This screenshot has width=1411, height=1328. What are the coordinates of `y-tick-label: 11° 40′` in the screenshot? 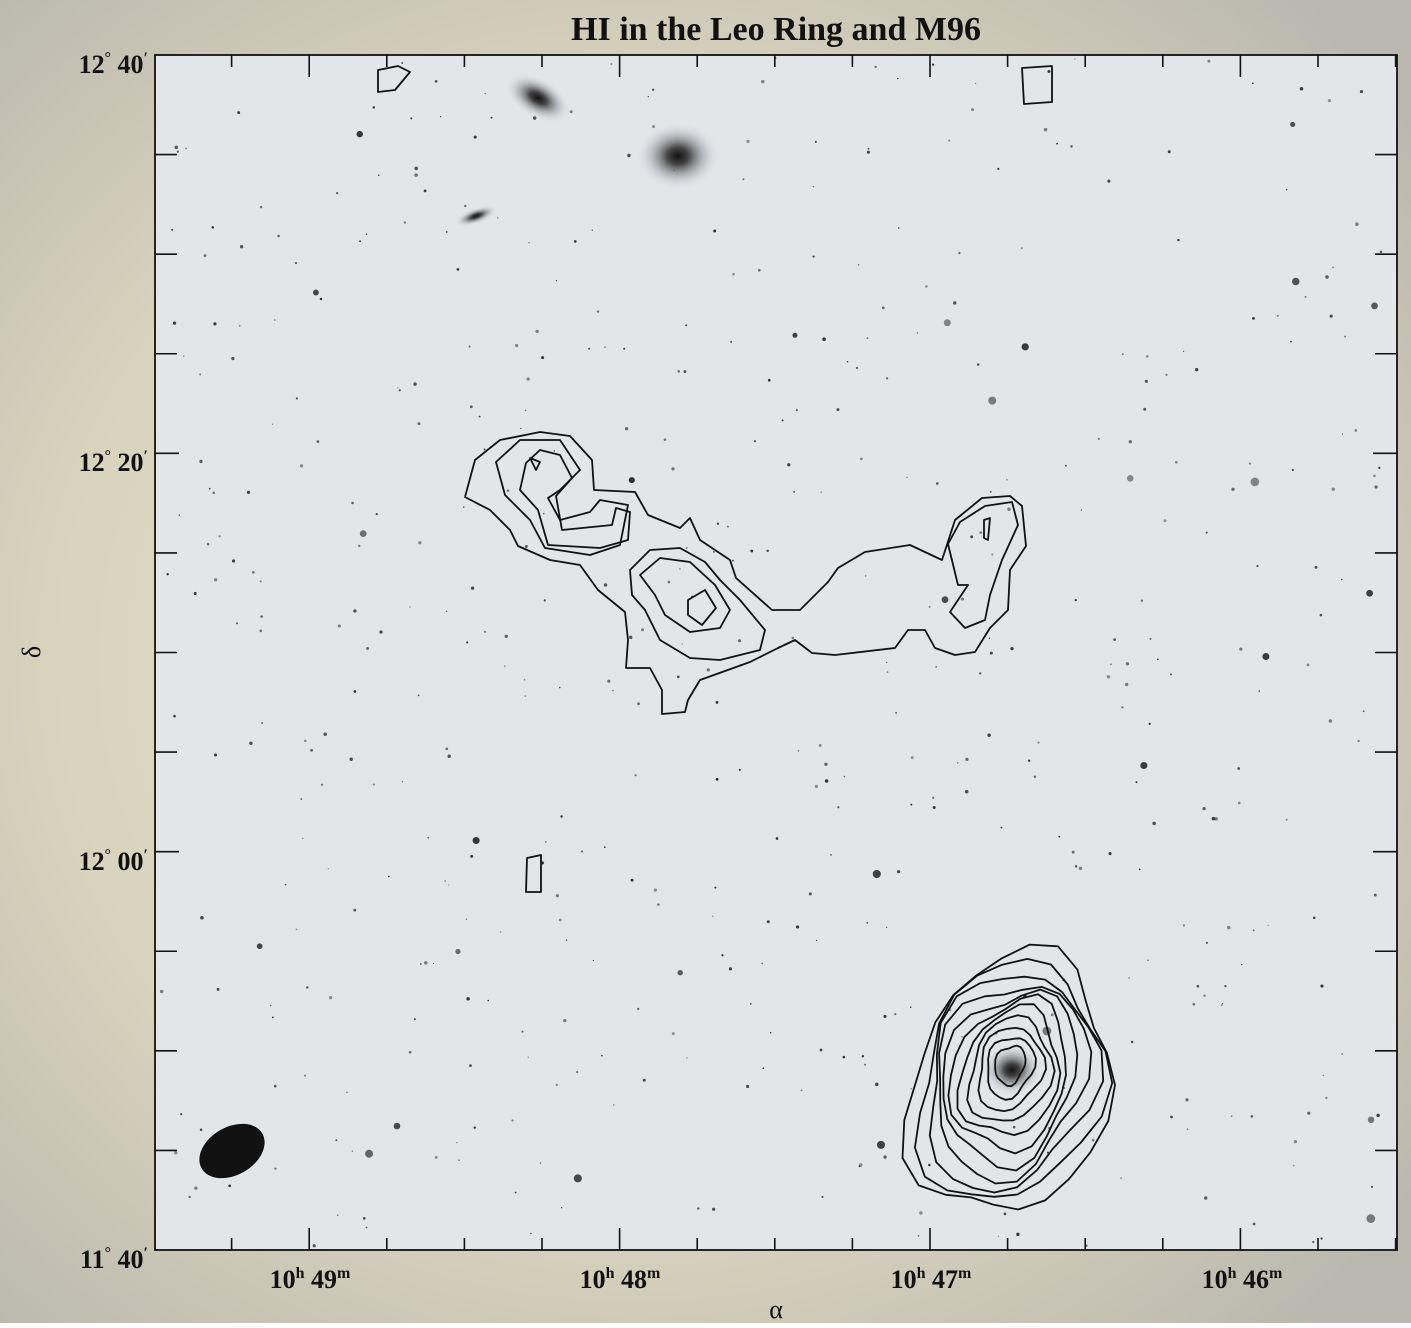 It's located at (114, 1259).